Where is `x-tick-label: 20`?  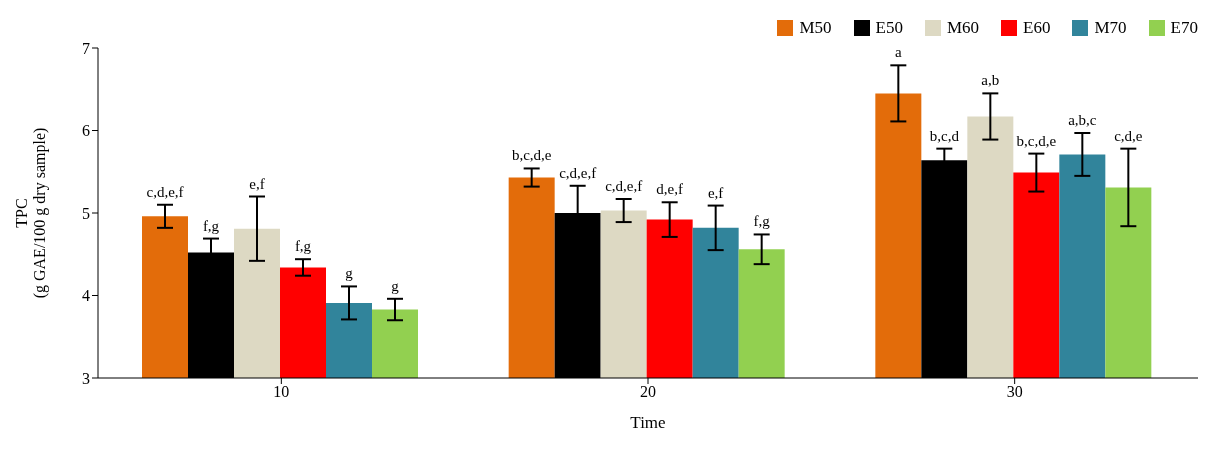
x-tick-label: 20 is located at coordinates (648, 392).